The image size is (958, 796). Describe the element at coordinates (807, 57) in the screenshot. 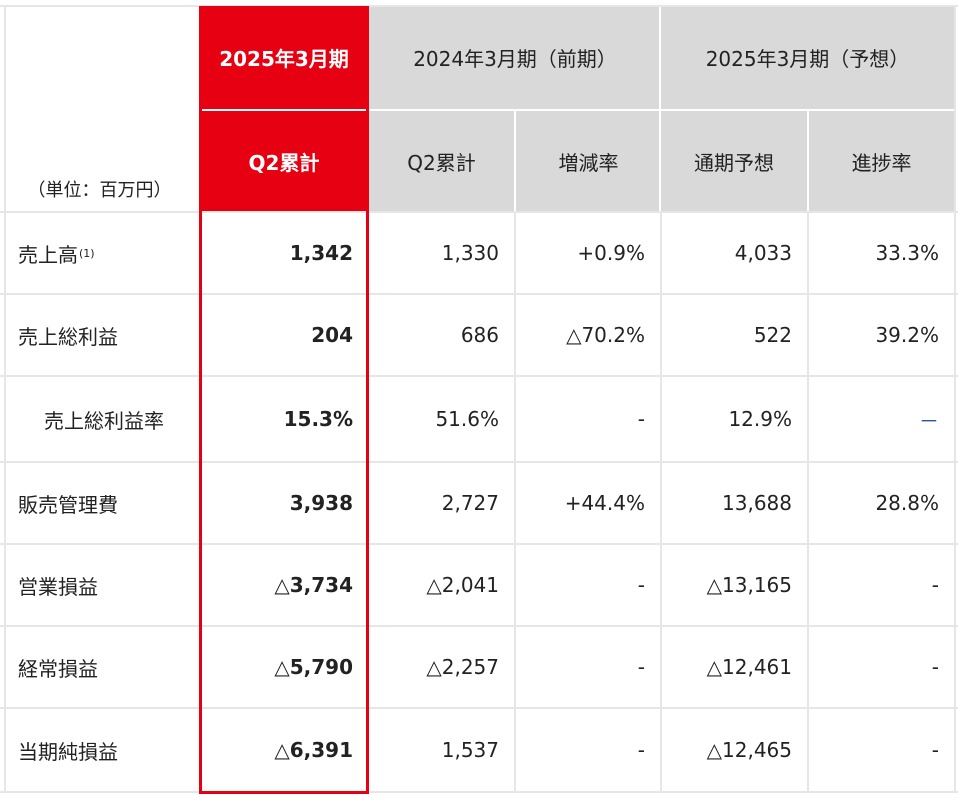

I see `forecast-period-header: 2025年3月期（予想）` at that location.